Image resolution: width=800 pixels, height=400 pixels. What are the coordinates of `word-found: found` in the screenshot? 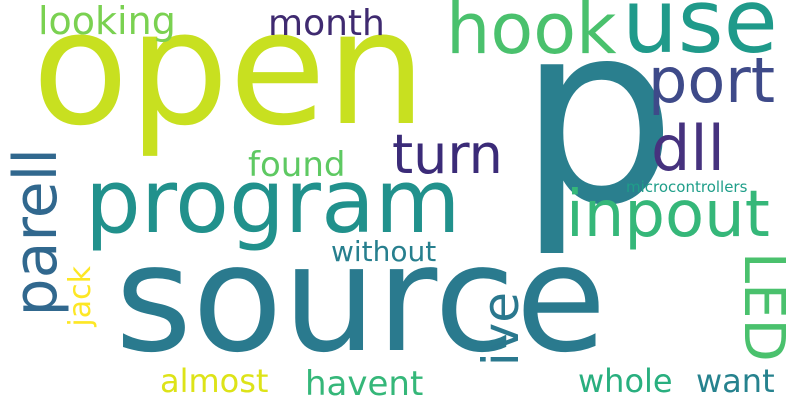 It's located at (297, 165).